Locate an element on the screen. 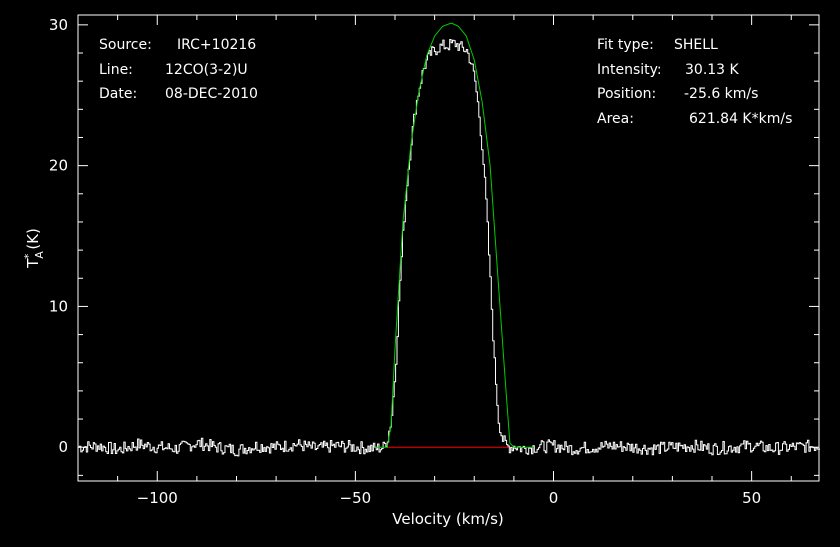 Image resolution: width=840 pixels, height=547 pixels. y-tick-label: 0 is located at coordinates (63, 447).